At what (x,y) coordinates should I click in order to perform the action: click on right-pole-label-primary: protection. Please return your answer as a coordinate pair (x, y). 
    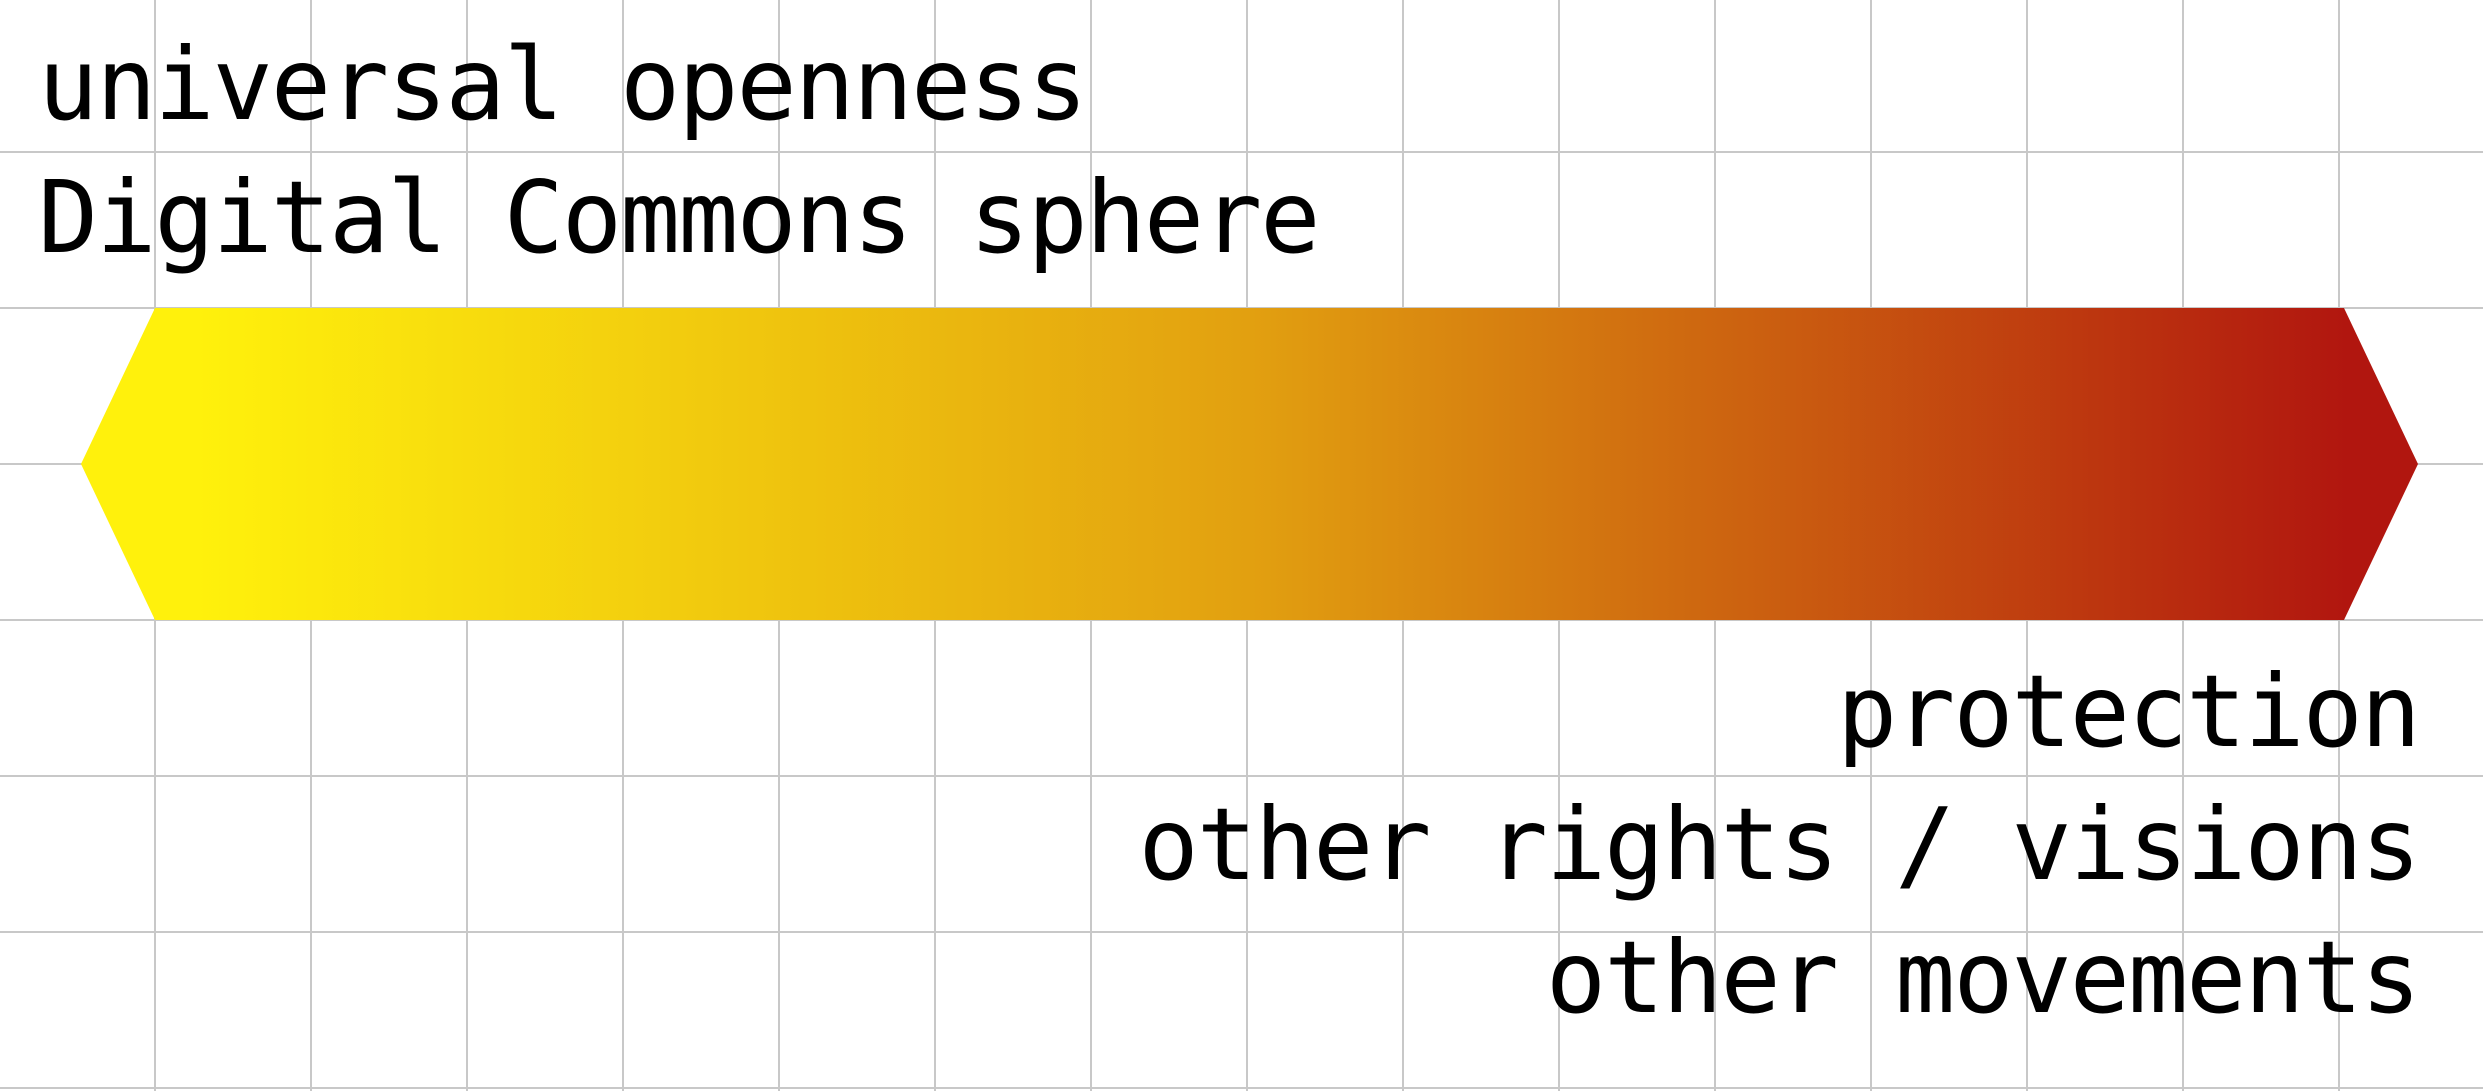
    Looking at the image, I should click on (2128, 711).